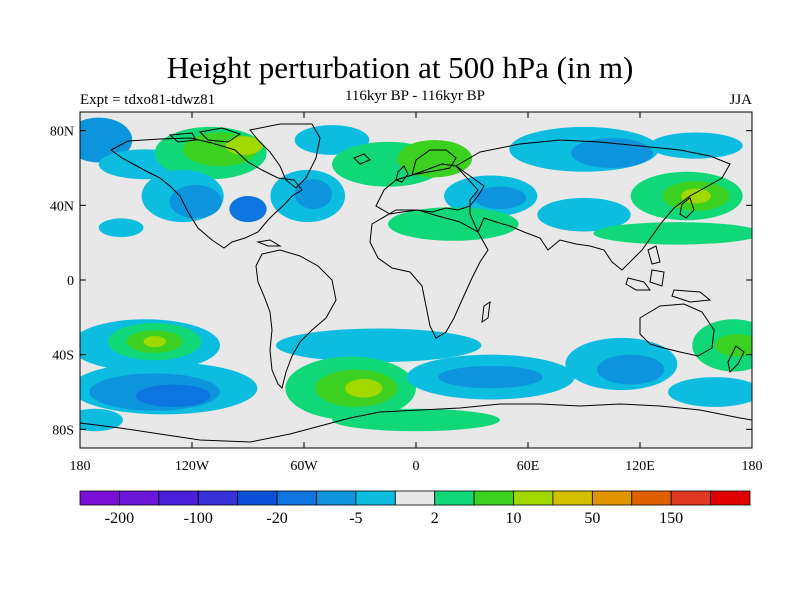  I want to click on colorbar-label: -20, so click(276, 518).